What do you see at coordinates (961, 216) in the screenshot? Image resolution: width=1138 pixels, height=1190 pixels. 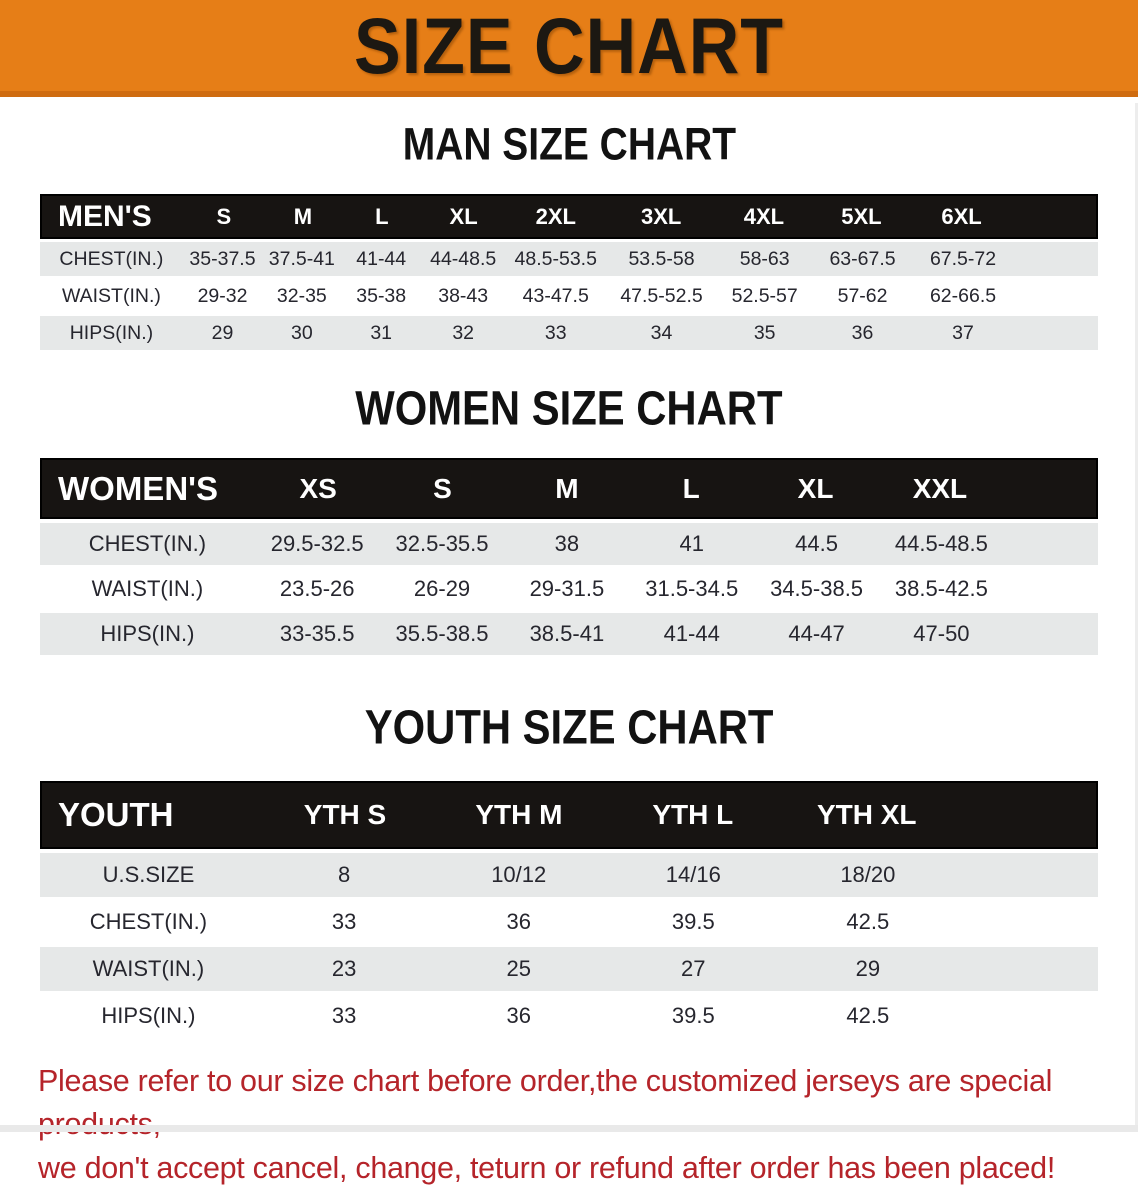 I see `men-col-6xl: 6XL` at bounding box center [961, 216].